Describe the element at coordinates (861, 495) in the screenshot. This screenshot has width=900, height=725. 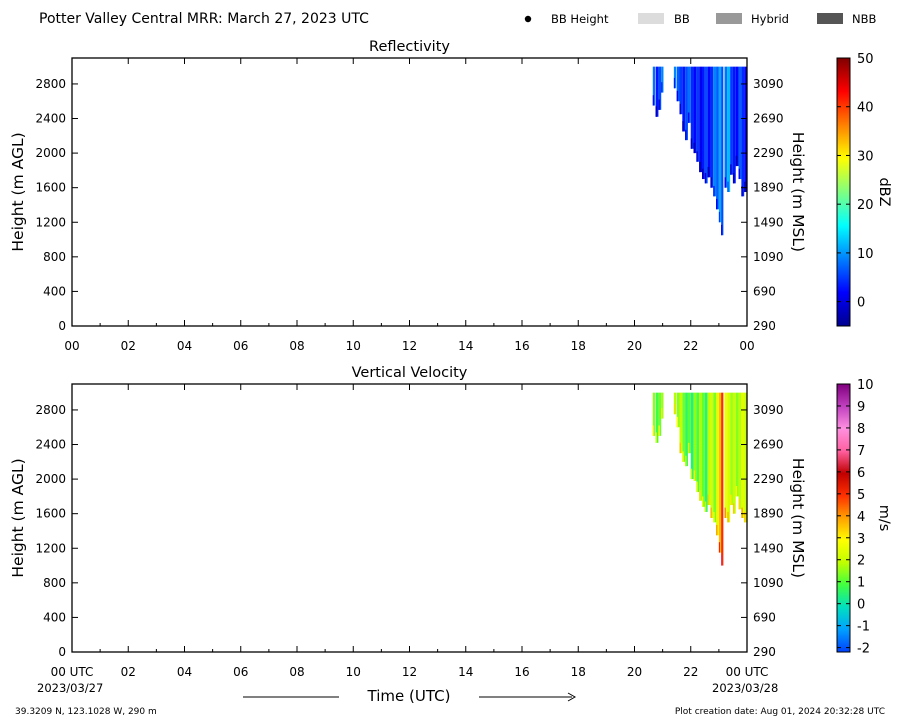
I see `colorbar-tick-label: 5` at that location.